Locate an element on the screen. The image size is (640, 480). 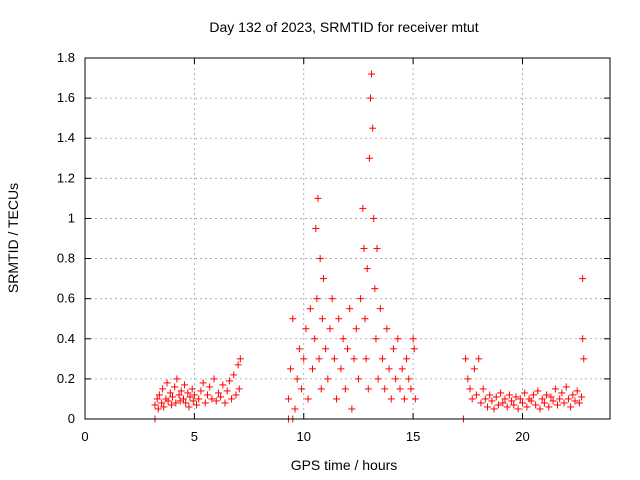
y-tick-label: 0.6 is located at coordinates (66, 298).